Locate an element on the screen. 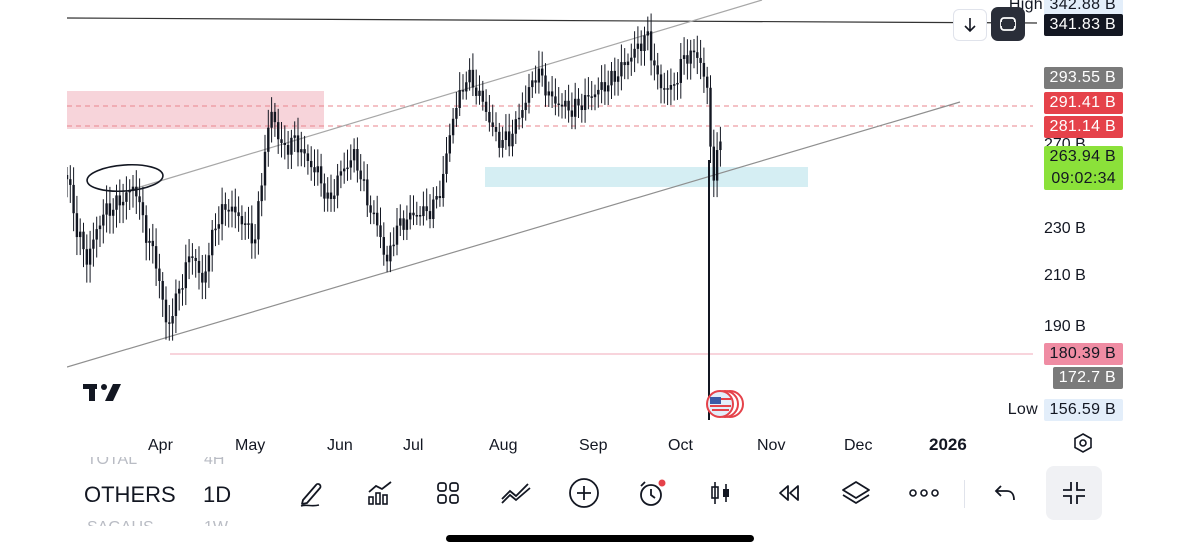  x-tick-label: Apr is located at coordinates (161, 445).